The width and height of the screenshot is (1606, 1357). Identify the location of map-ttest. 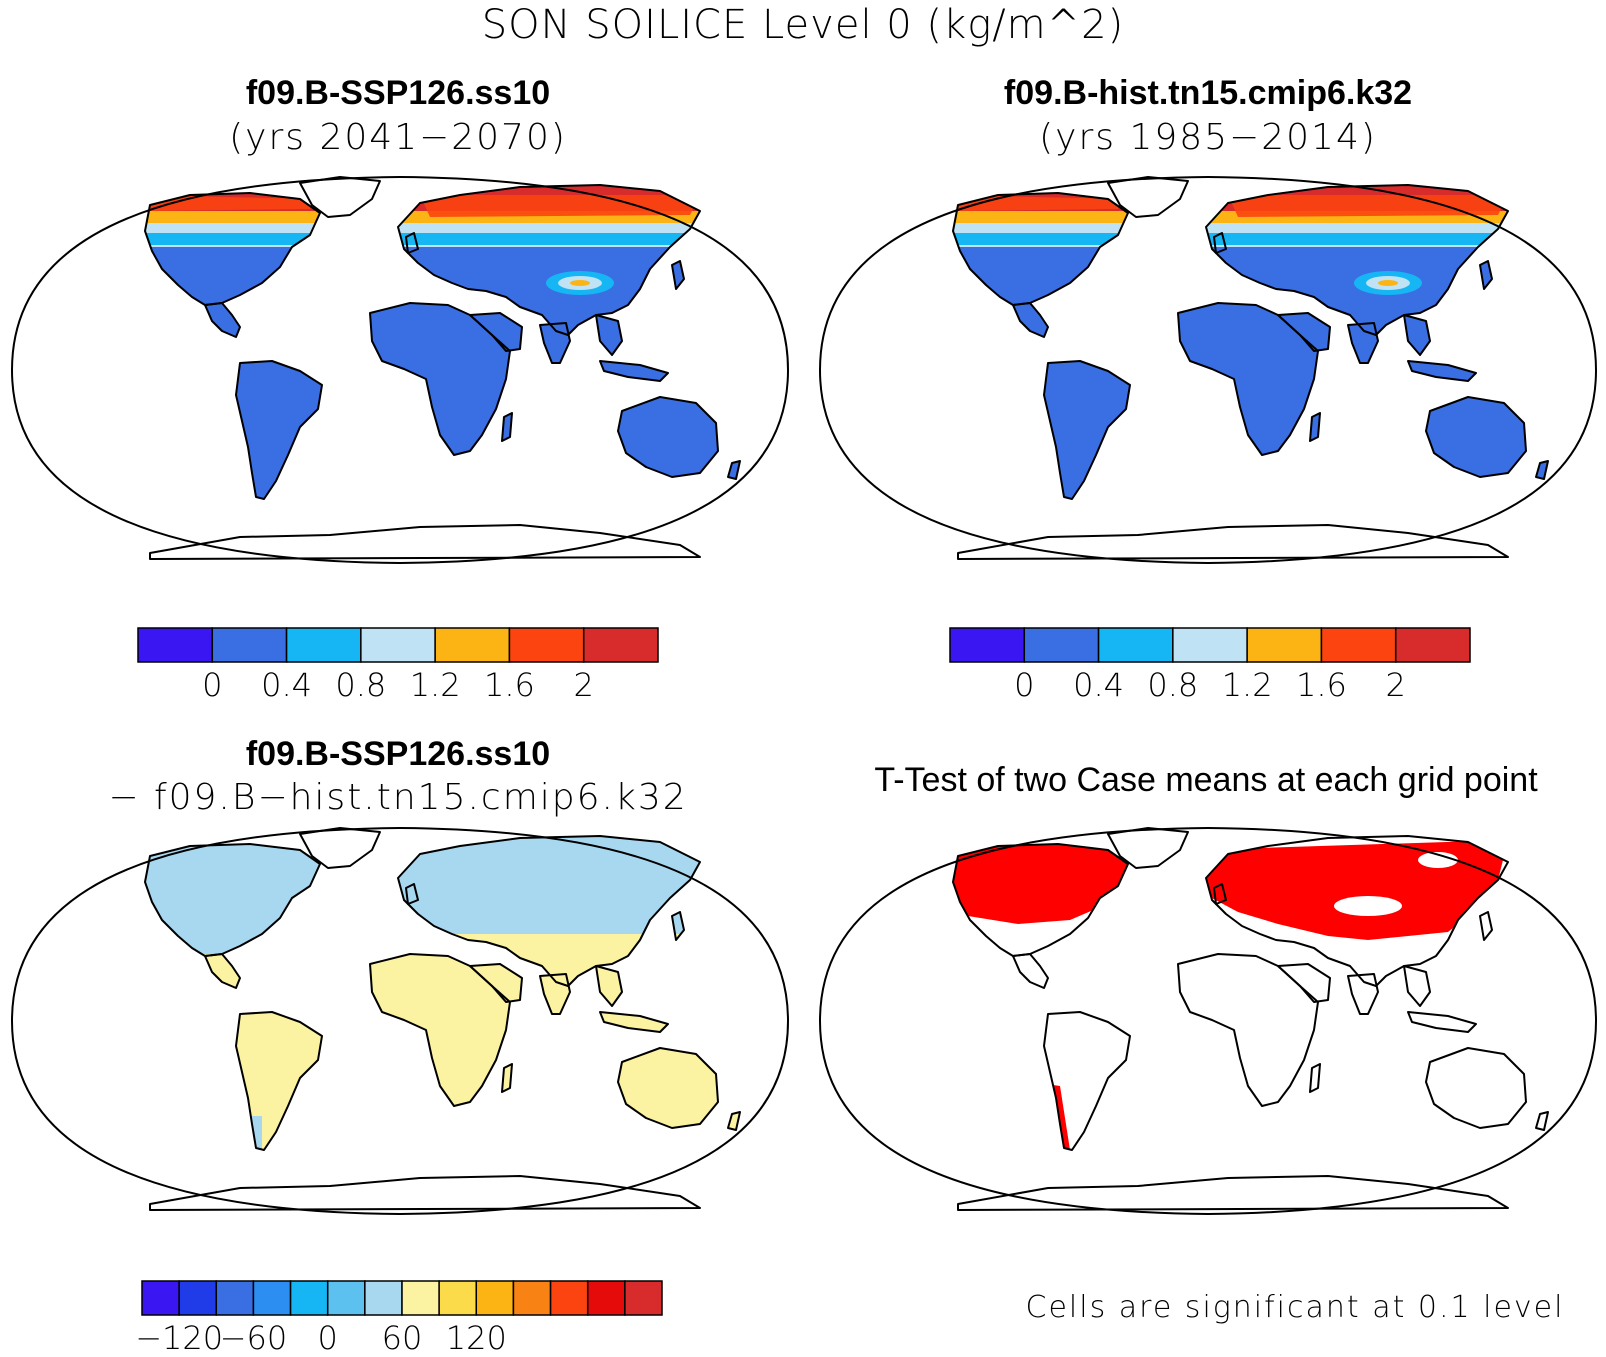
(1208, 1021).